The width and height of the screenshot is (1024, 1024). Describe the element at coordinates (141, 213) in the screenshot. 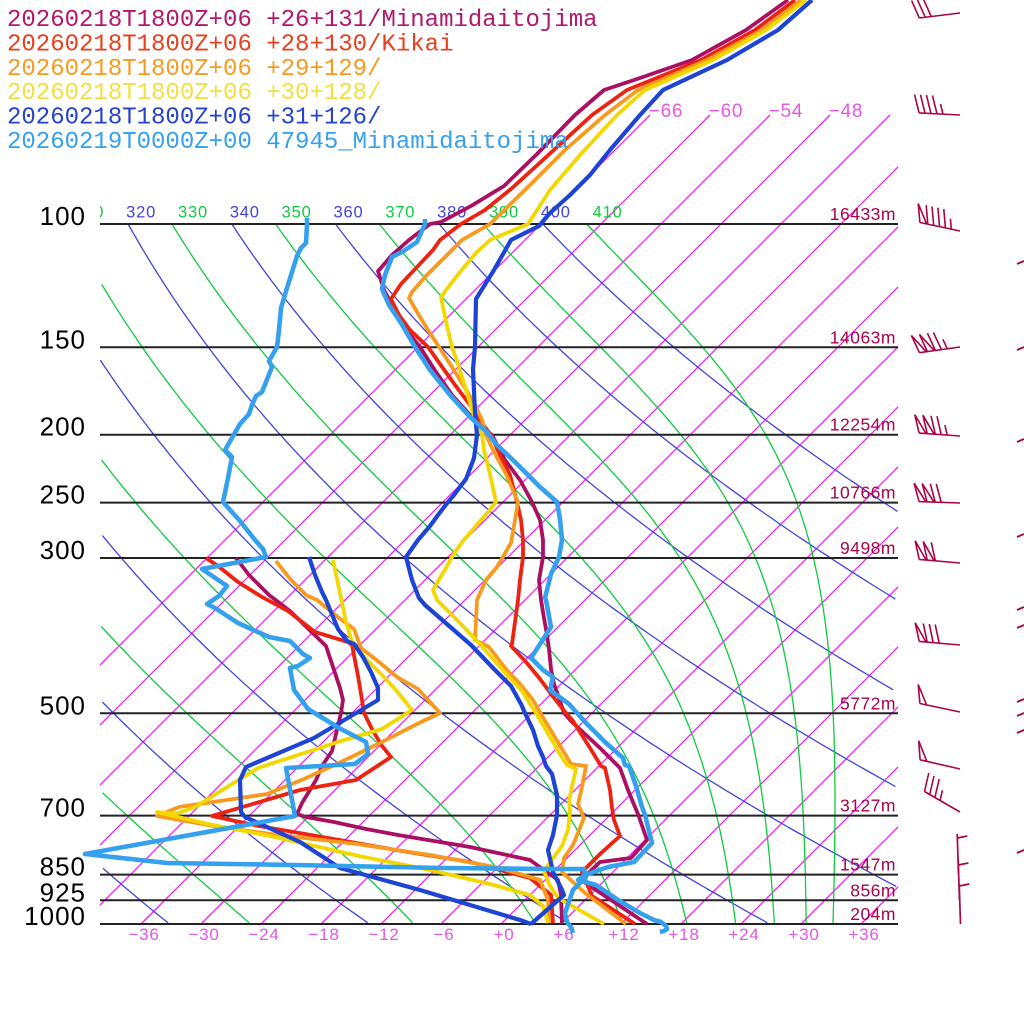

I see `svg-text: 320` at that location.